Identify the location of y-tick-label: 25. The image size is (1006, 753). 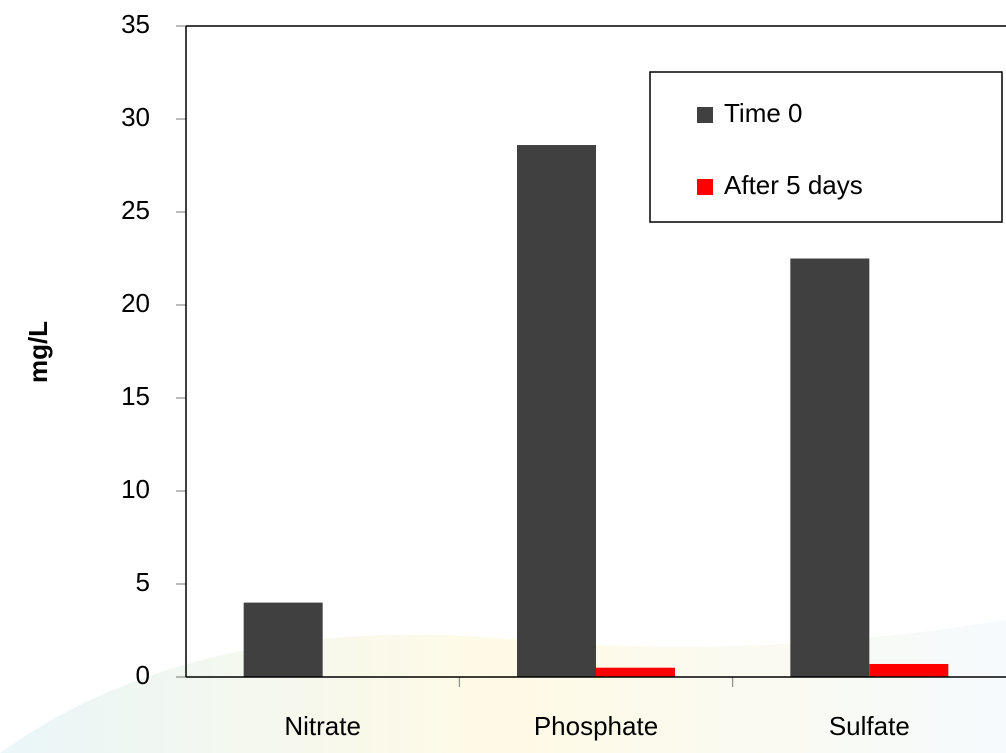
(135, 210).